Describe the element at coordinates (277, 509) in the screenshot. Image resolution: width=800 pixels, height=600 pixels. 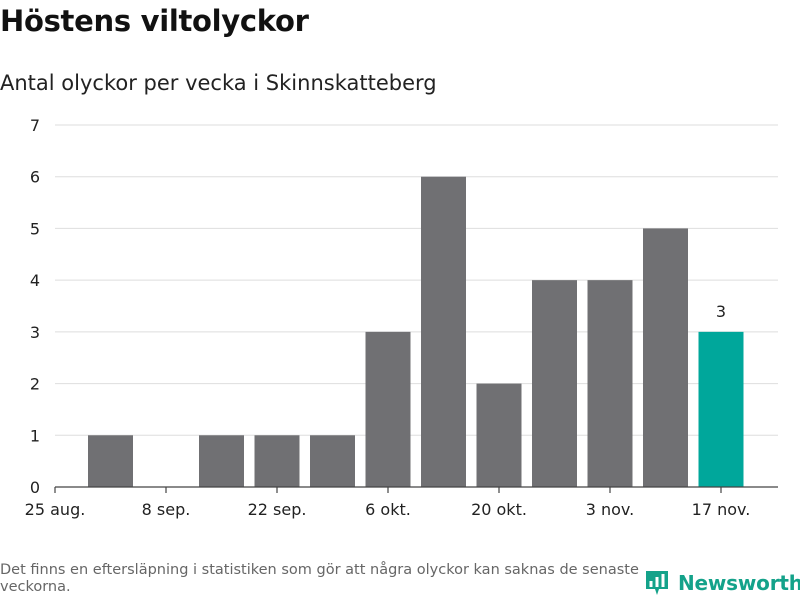
I see `x-tick-label: 22 sep.` at that location.